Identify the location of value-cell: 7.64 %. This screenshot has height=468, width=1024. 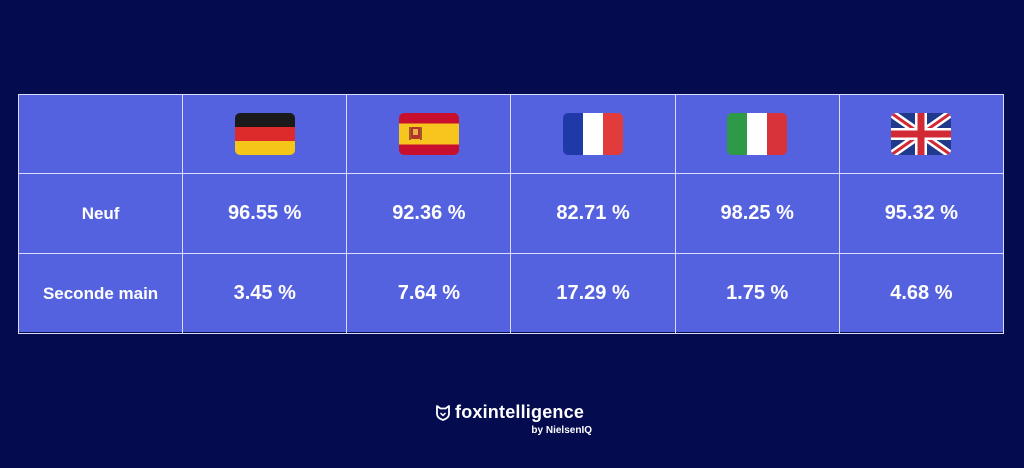
(429, 293).